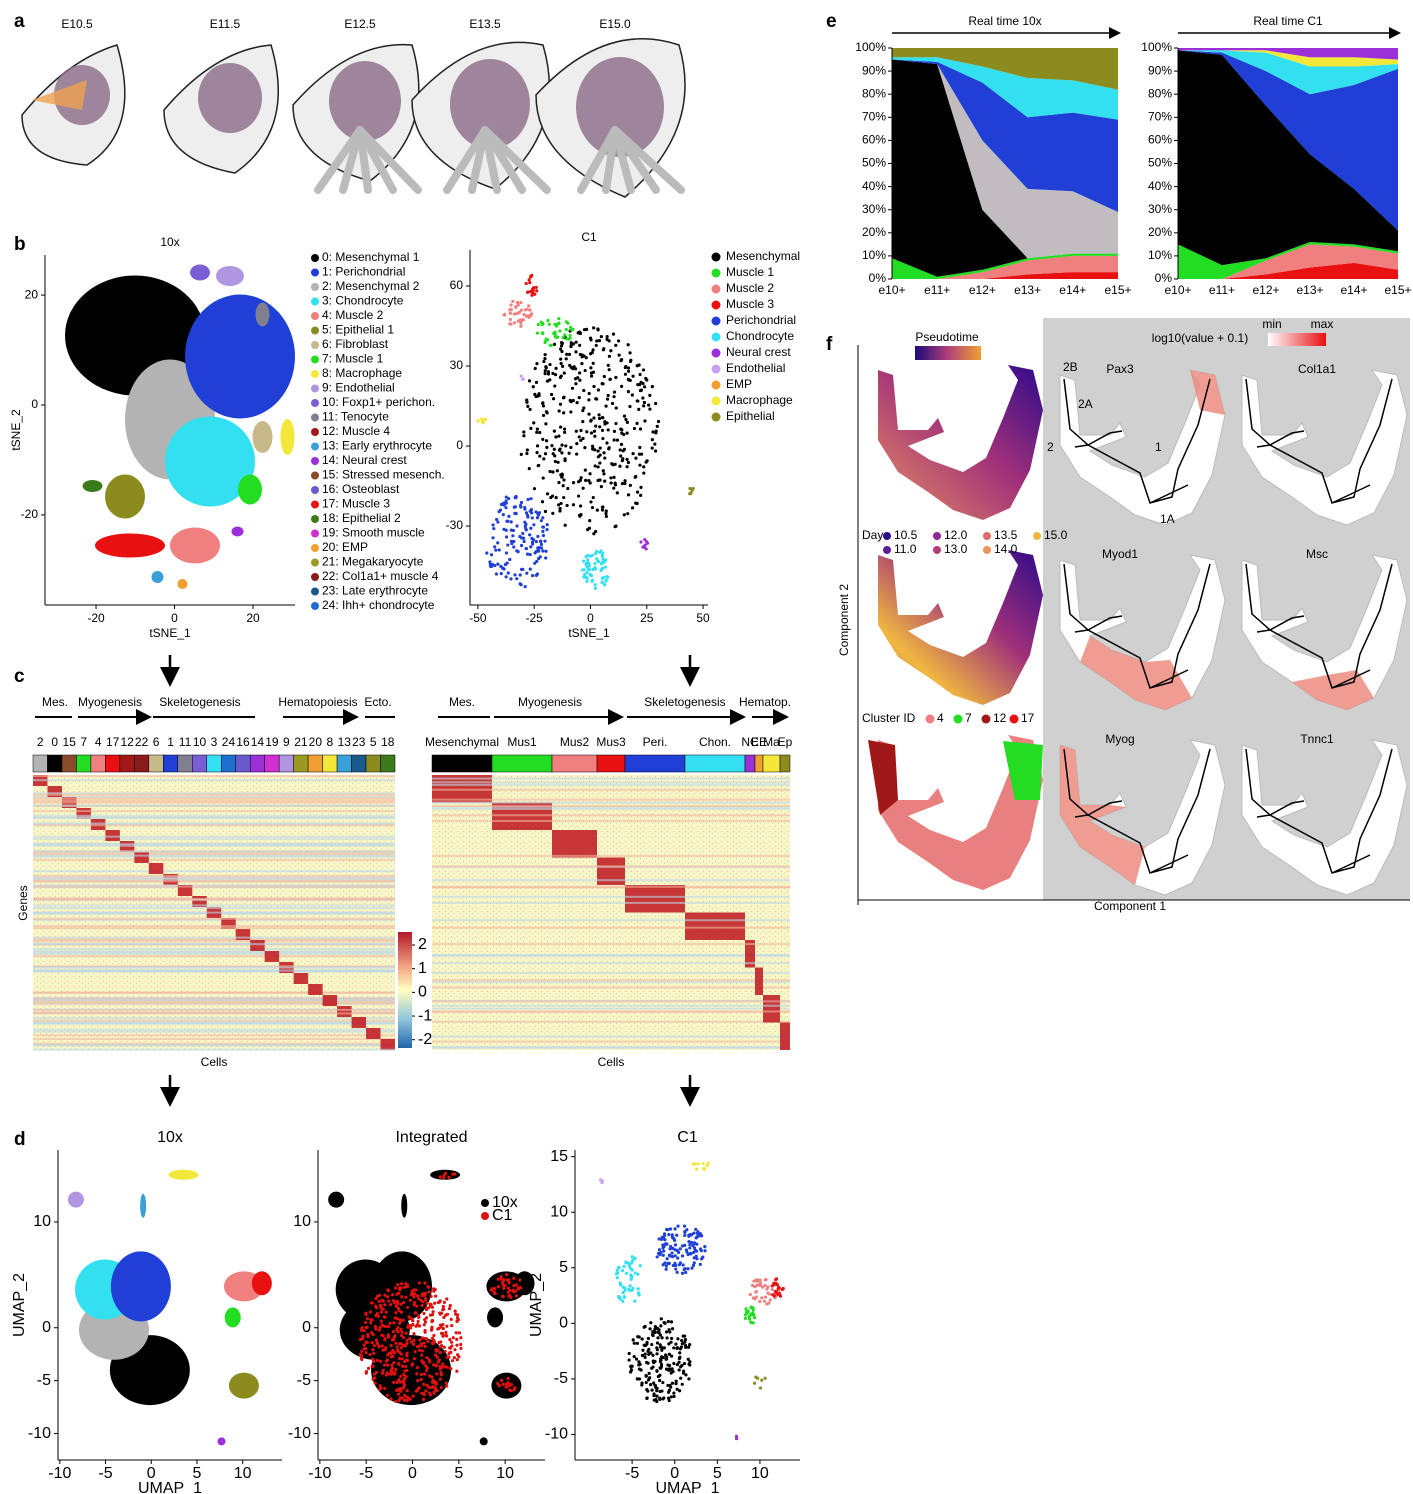 The height and width of the screenshot is (1494, 1413). What do you see at coordinates (960, 627) in the screenshot?
I see `trajectory-cells` at bounding box center [960, 627].